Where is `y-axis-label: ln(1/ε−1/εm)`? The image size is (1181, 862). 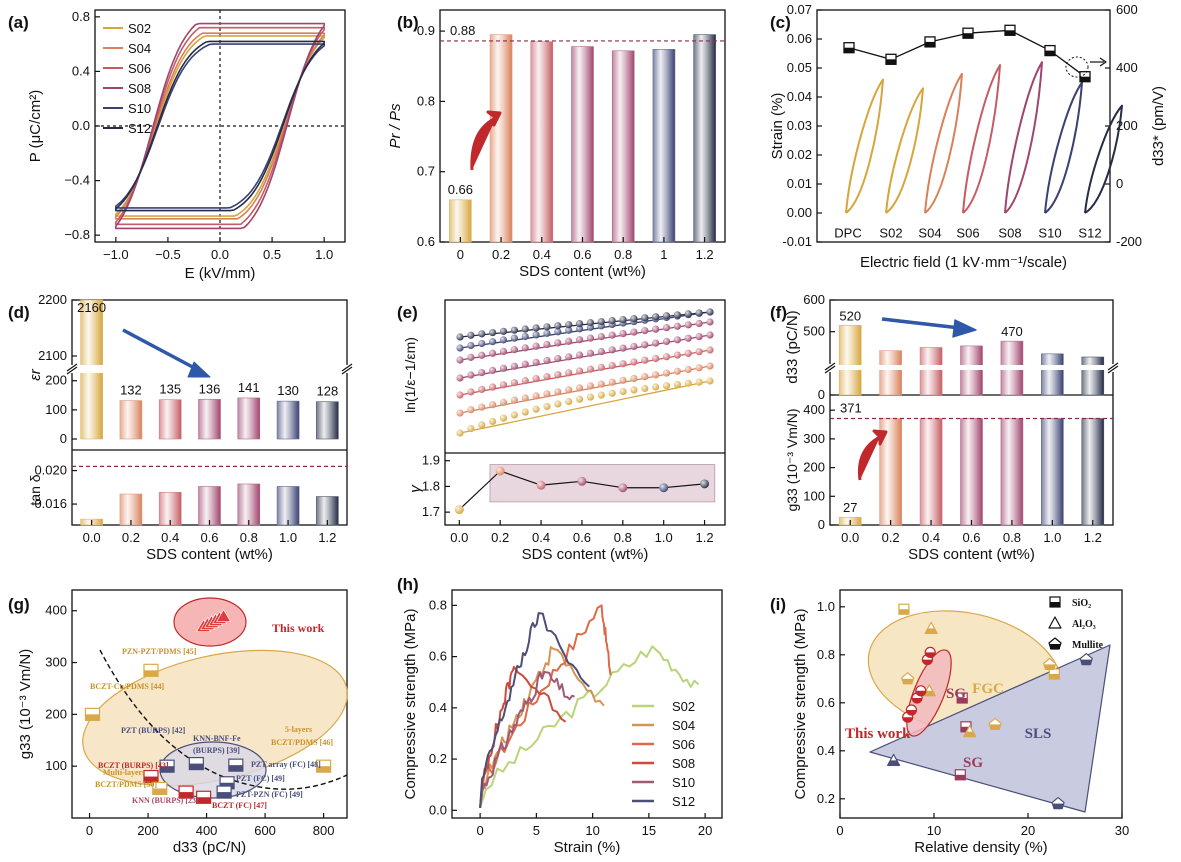
y-axis-label: ln(1/ε−1/εm) is located at coordinates (410, 375).